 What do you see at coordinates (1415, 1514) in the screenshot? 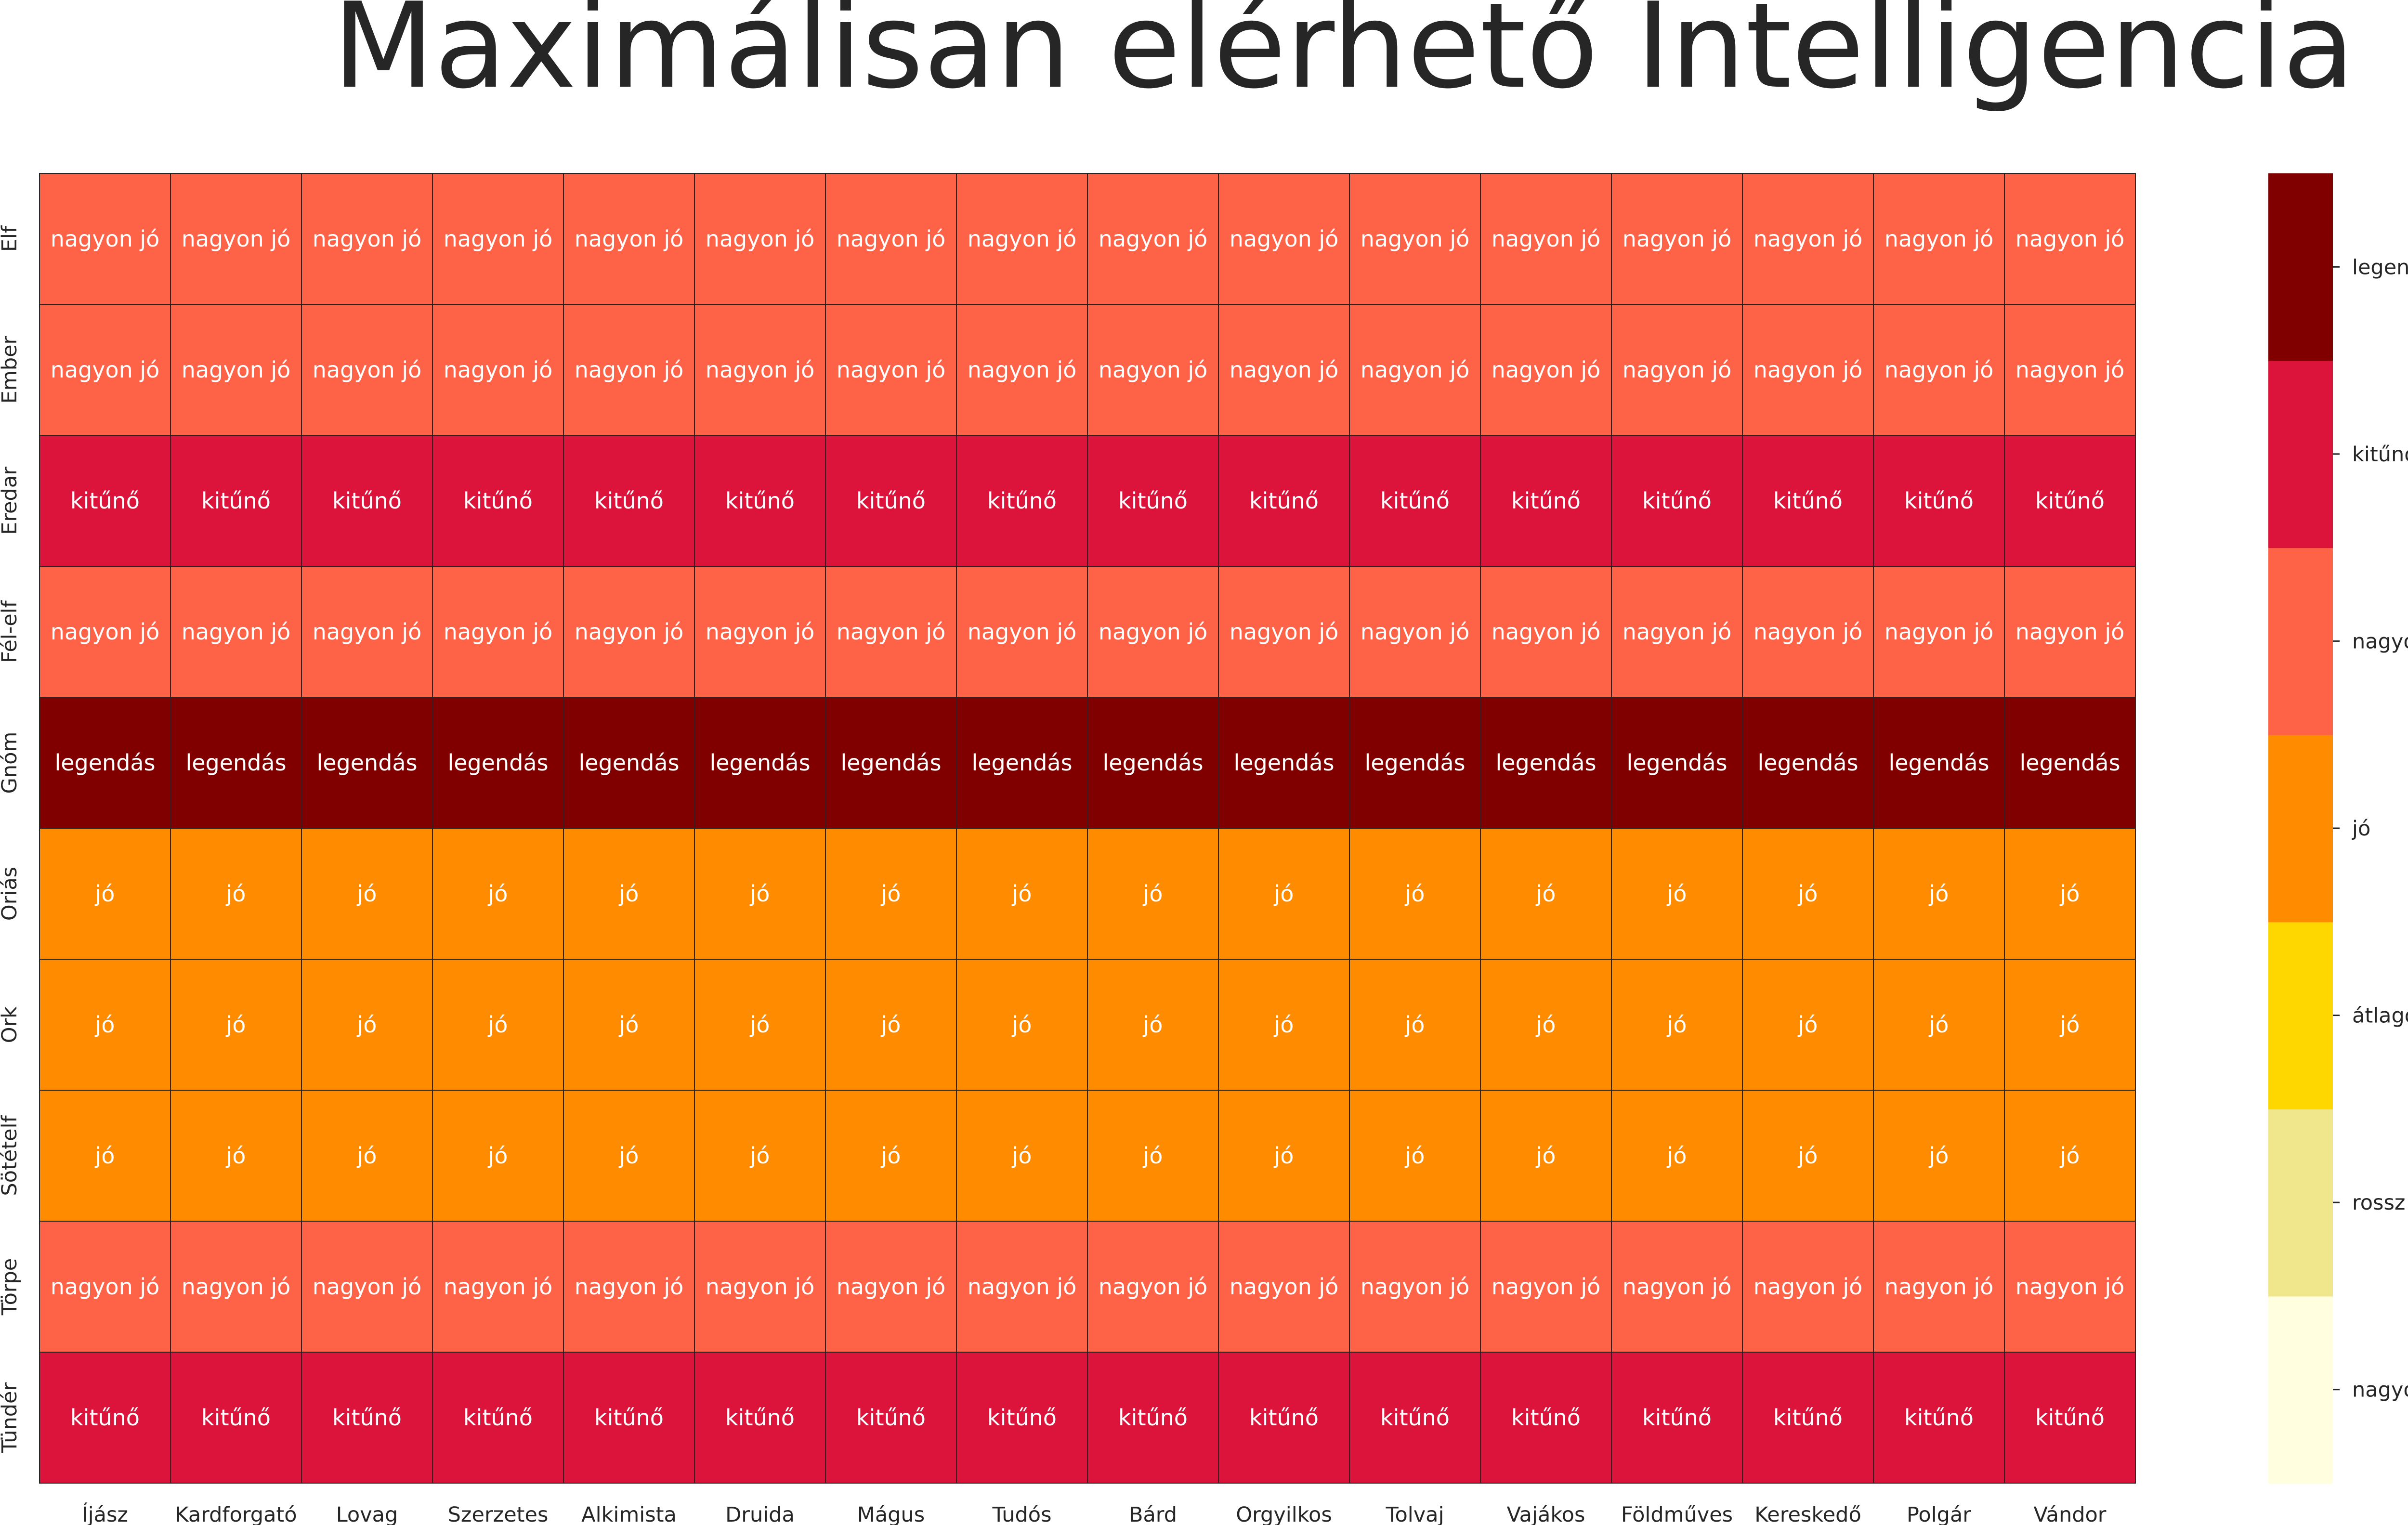
I see `x-tick-label: Tolvaj` at bounding box center [1415, 1514].